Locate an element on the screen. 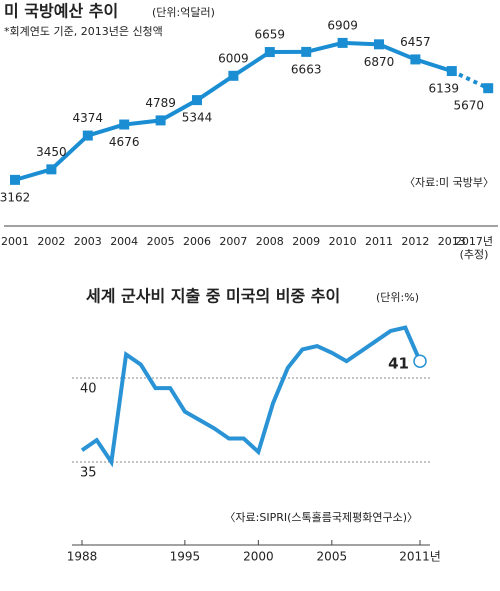  value-label: 6659 is located at coordinates (270, 35).